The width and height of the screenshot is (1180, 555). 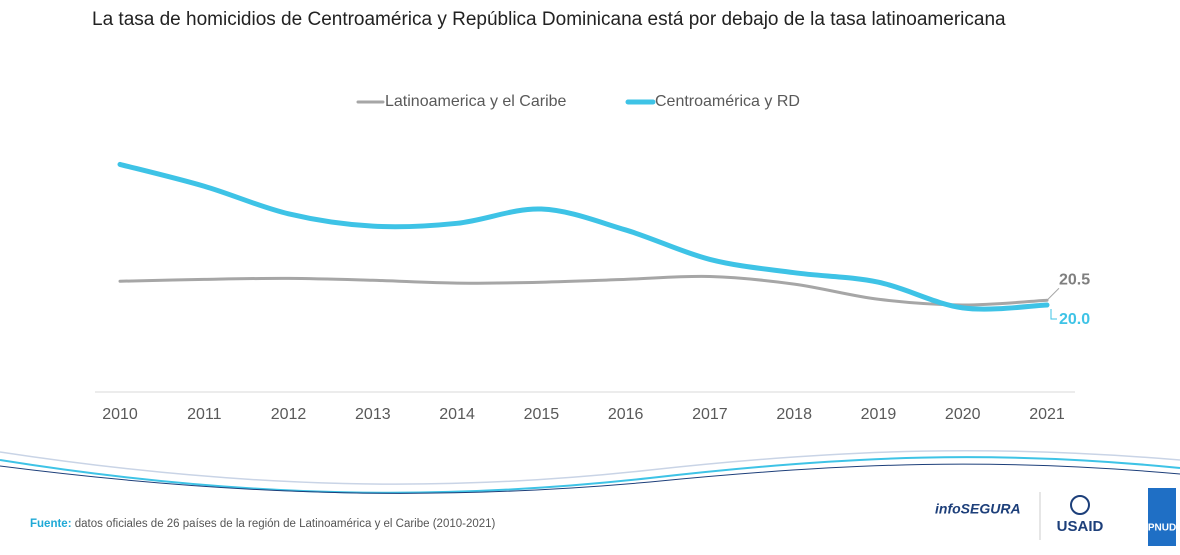 What do you see at coordinates (542, 414) in the screenshot?
I see `x-tick-label: 2015` at bounding box center [542, 414].